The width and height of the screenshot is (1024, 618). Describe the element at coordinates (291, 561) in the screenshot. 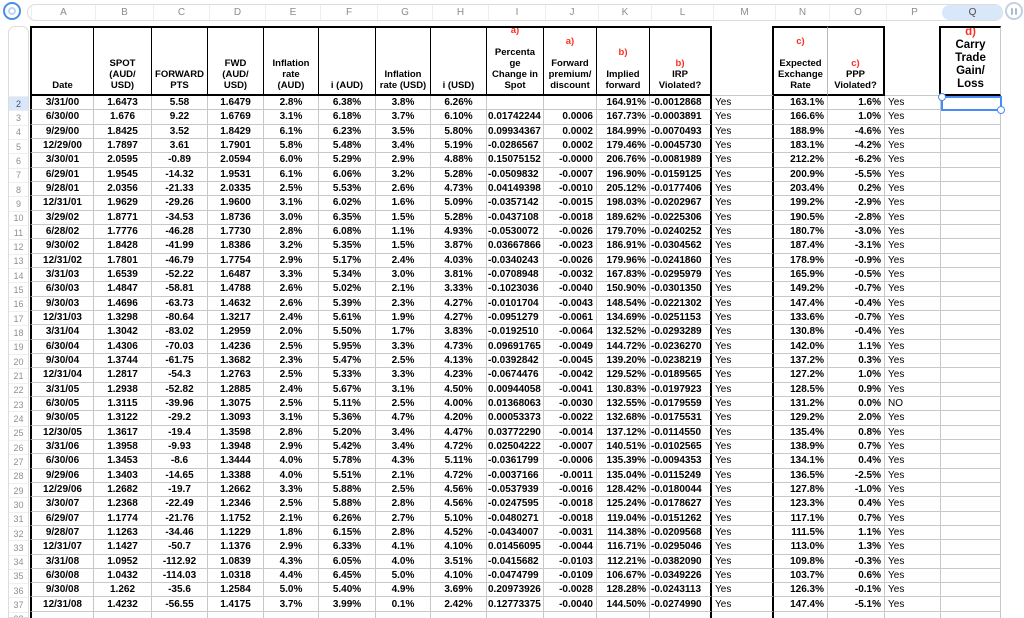

I see `cell: 4.3%` at that location.